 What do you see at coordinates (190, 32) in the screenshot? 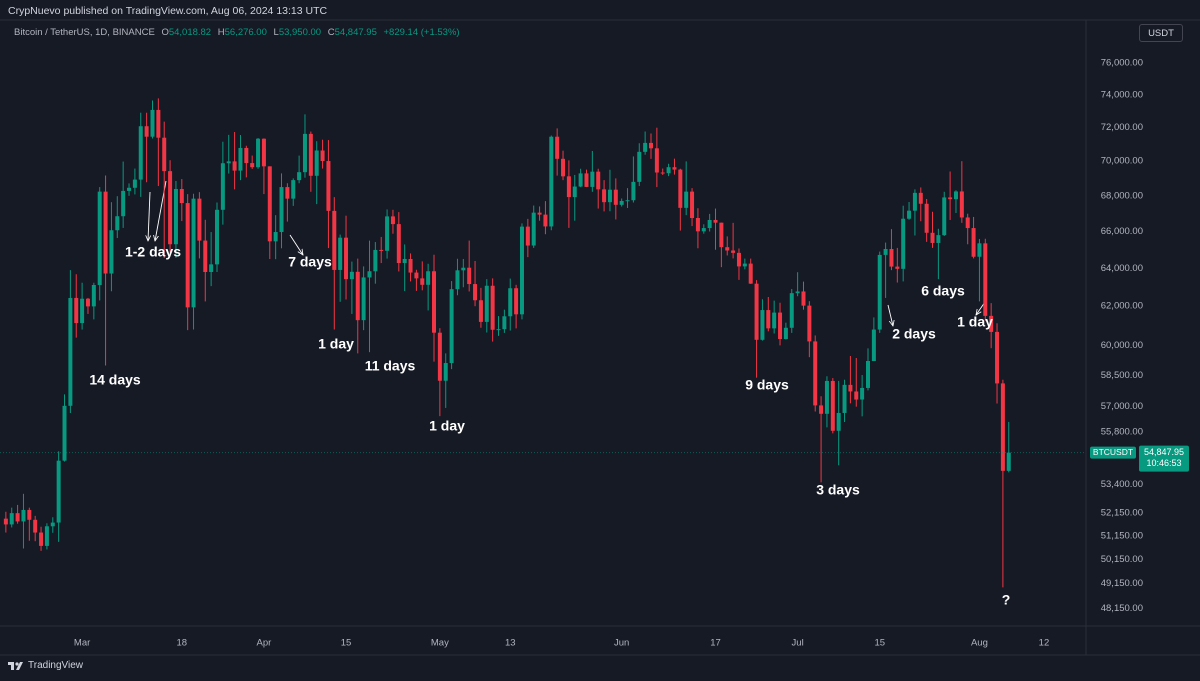
I see `ohlc-value: 54,018.82` at bounding box center [190, 32].